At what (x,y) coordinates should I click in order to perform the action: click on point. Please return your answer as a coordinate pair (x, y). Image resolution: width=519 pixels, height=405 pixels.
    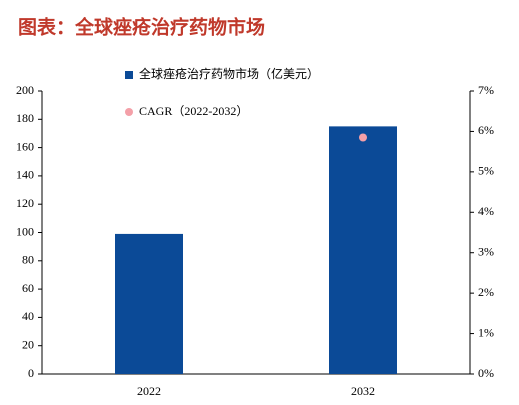
    Looking at the image, I should click on (363, 137).